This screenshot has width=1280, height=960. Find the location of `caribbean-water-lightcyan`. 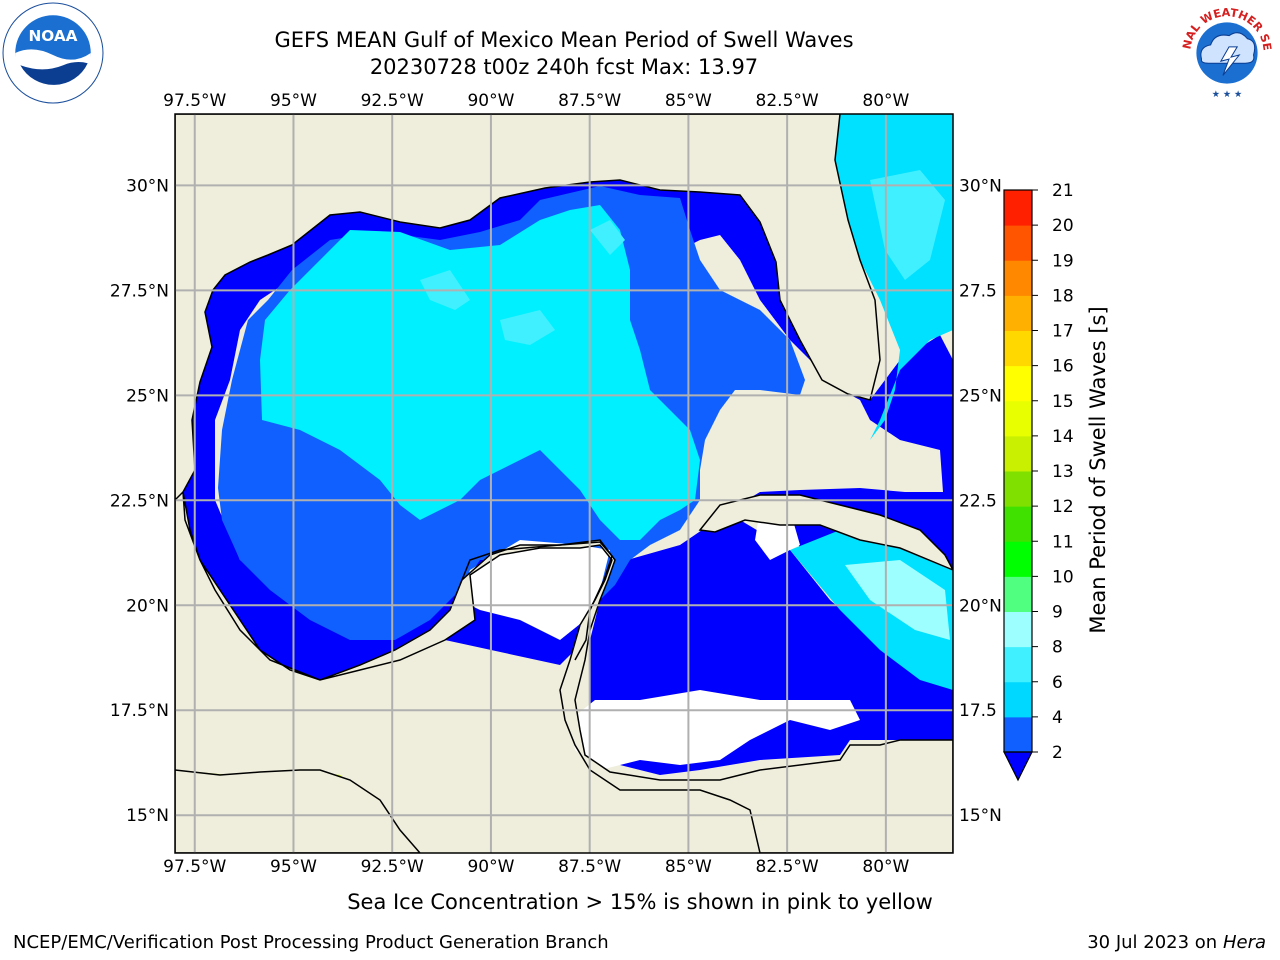

caribbean-water-lightcyan is located at coordinates (897, 600).